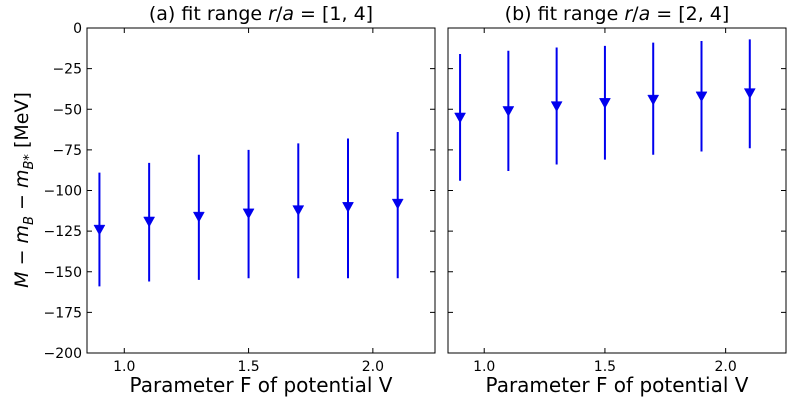 This screenshot has width=789, height=405. What do you see at coordinates (261, 385) in the screenshot?
I see `panel-a-xlabel: Parameter F of potential V` at bounding box center [261, 385].